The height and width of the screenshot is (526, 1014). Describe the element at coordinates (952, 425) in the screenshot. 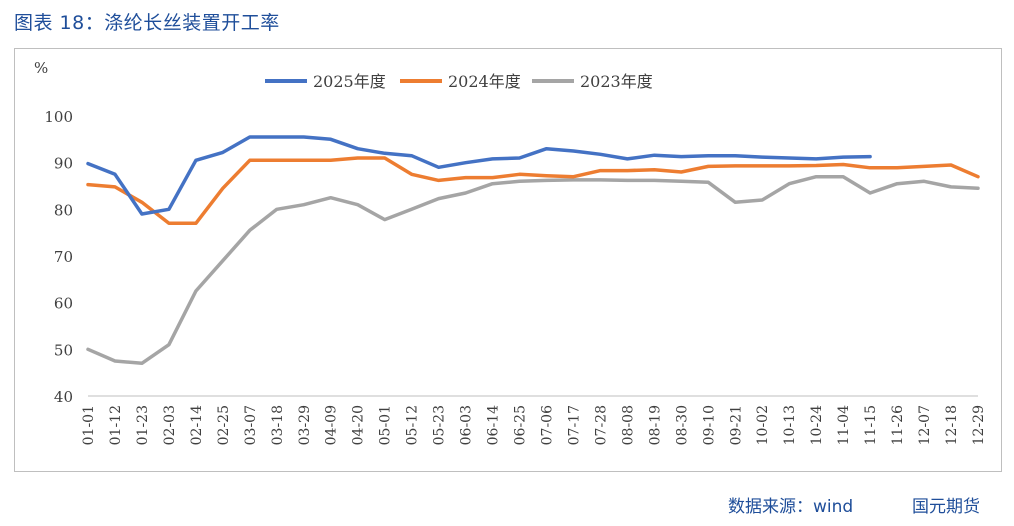

I see `x-tick-label: 12-18` at that location.